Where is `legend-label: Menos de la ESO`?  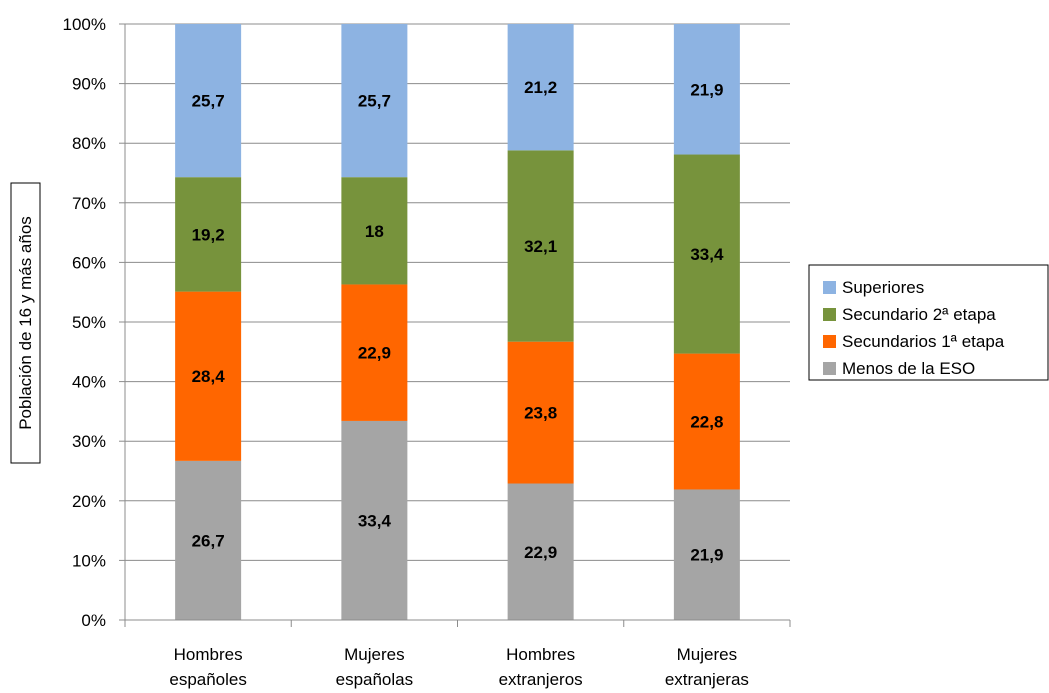
legend-label: Menos de la ESO is located at coordinates (908, 368).